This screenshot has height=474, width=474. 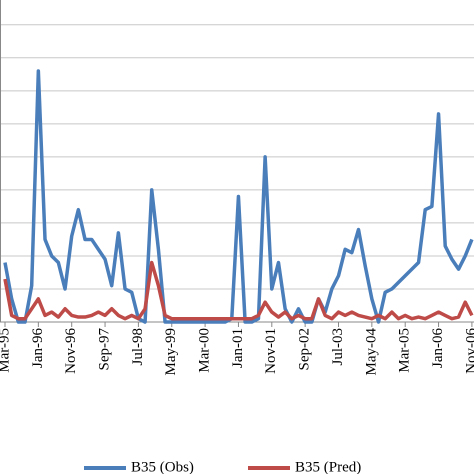 I want to click on legend-label: B35 (Pred), so click(x=328, y=466).